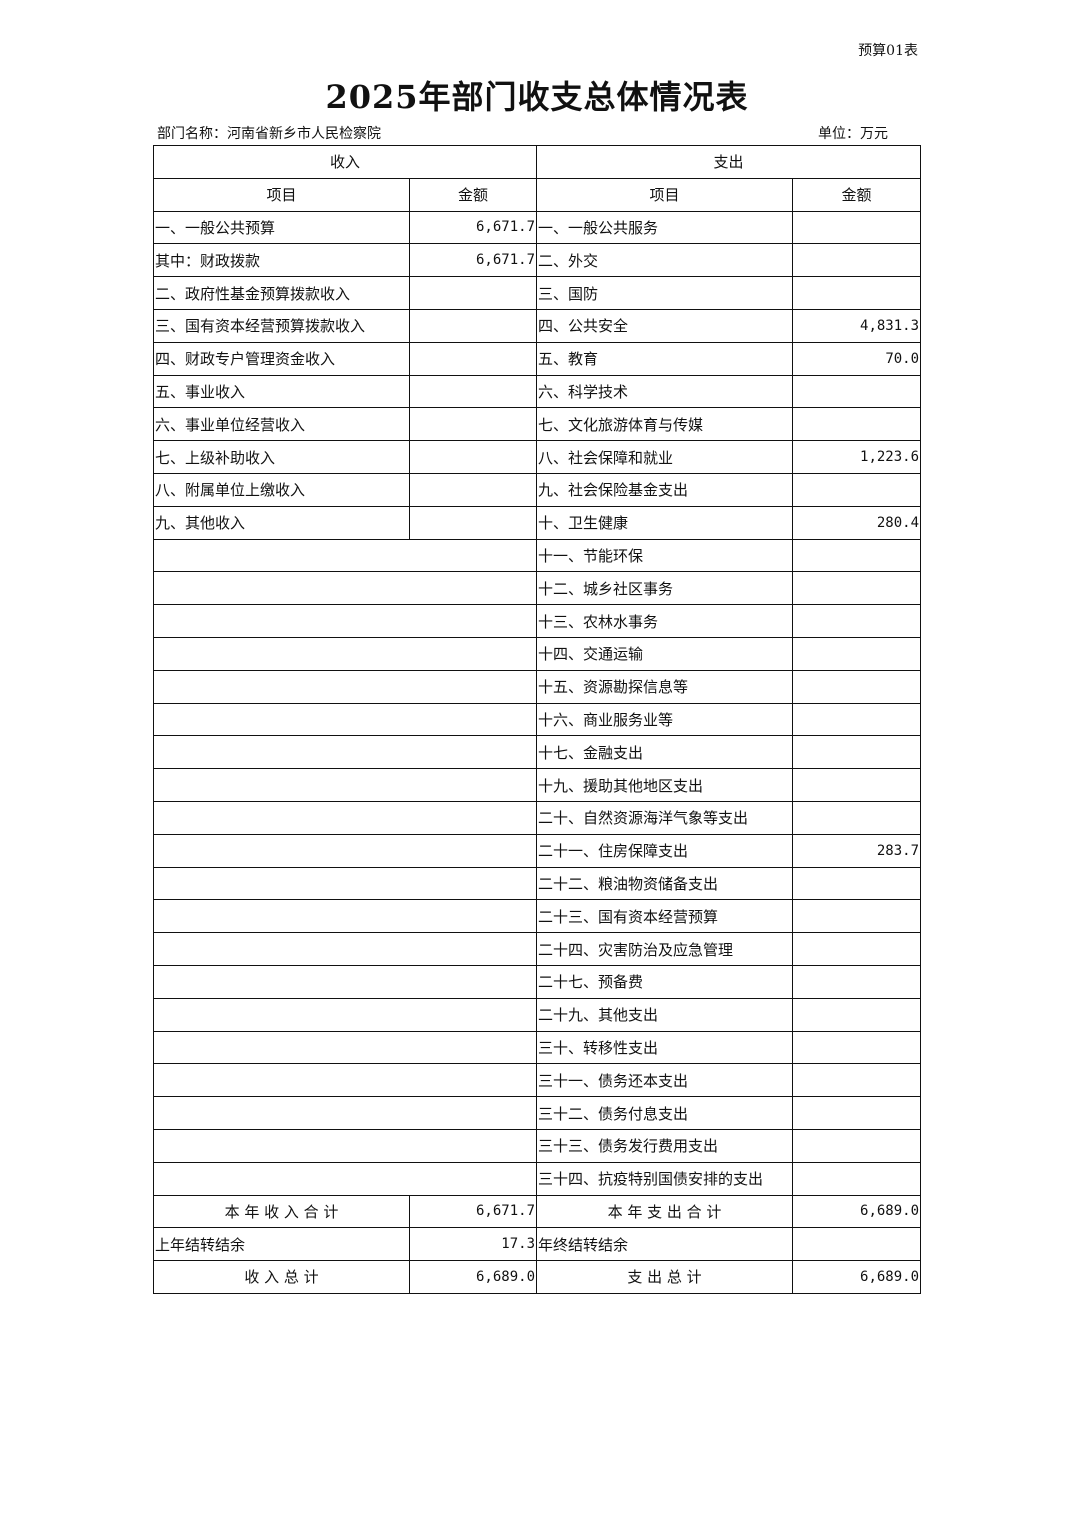  I want to click on expense-amount: 283.7, so click(857, 850).